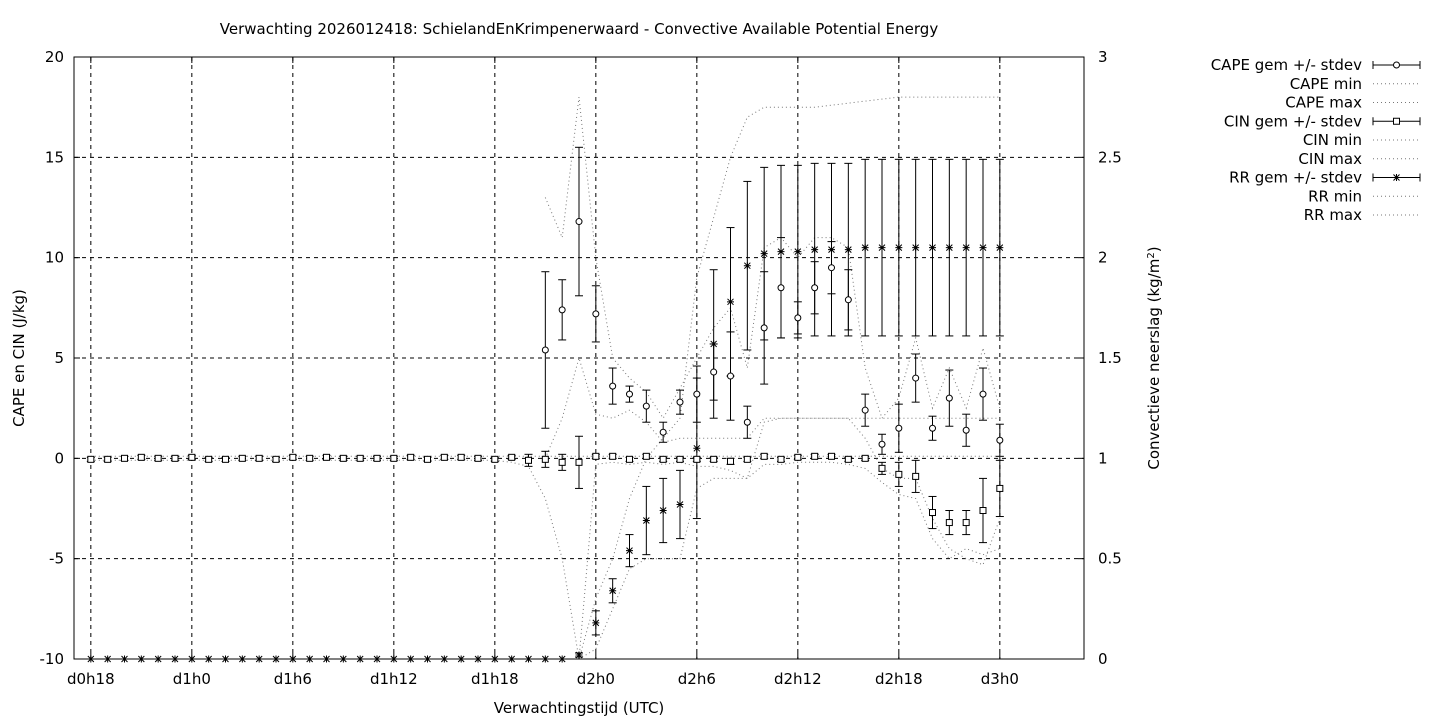 The height and width of the screenshot is (724, 1440). Describe the element at coordinates (1326, 84) in the screenshot. I see `legend-label: CAPE min` at that location.